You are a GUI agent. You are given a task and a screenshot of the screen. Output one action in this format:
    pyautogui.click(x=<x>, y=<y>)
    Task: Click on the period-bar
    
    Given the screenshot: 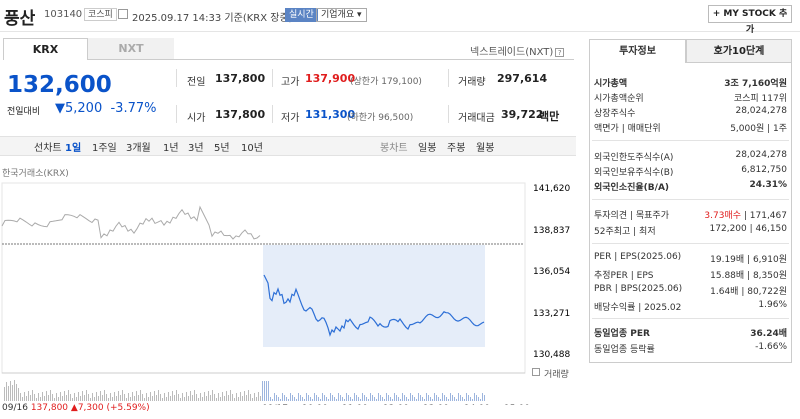 What is the action you would take?
    pyautogui.click(x=288, y=146)
    